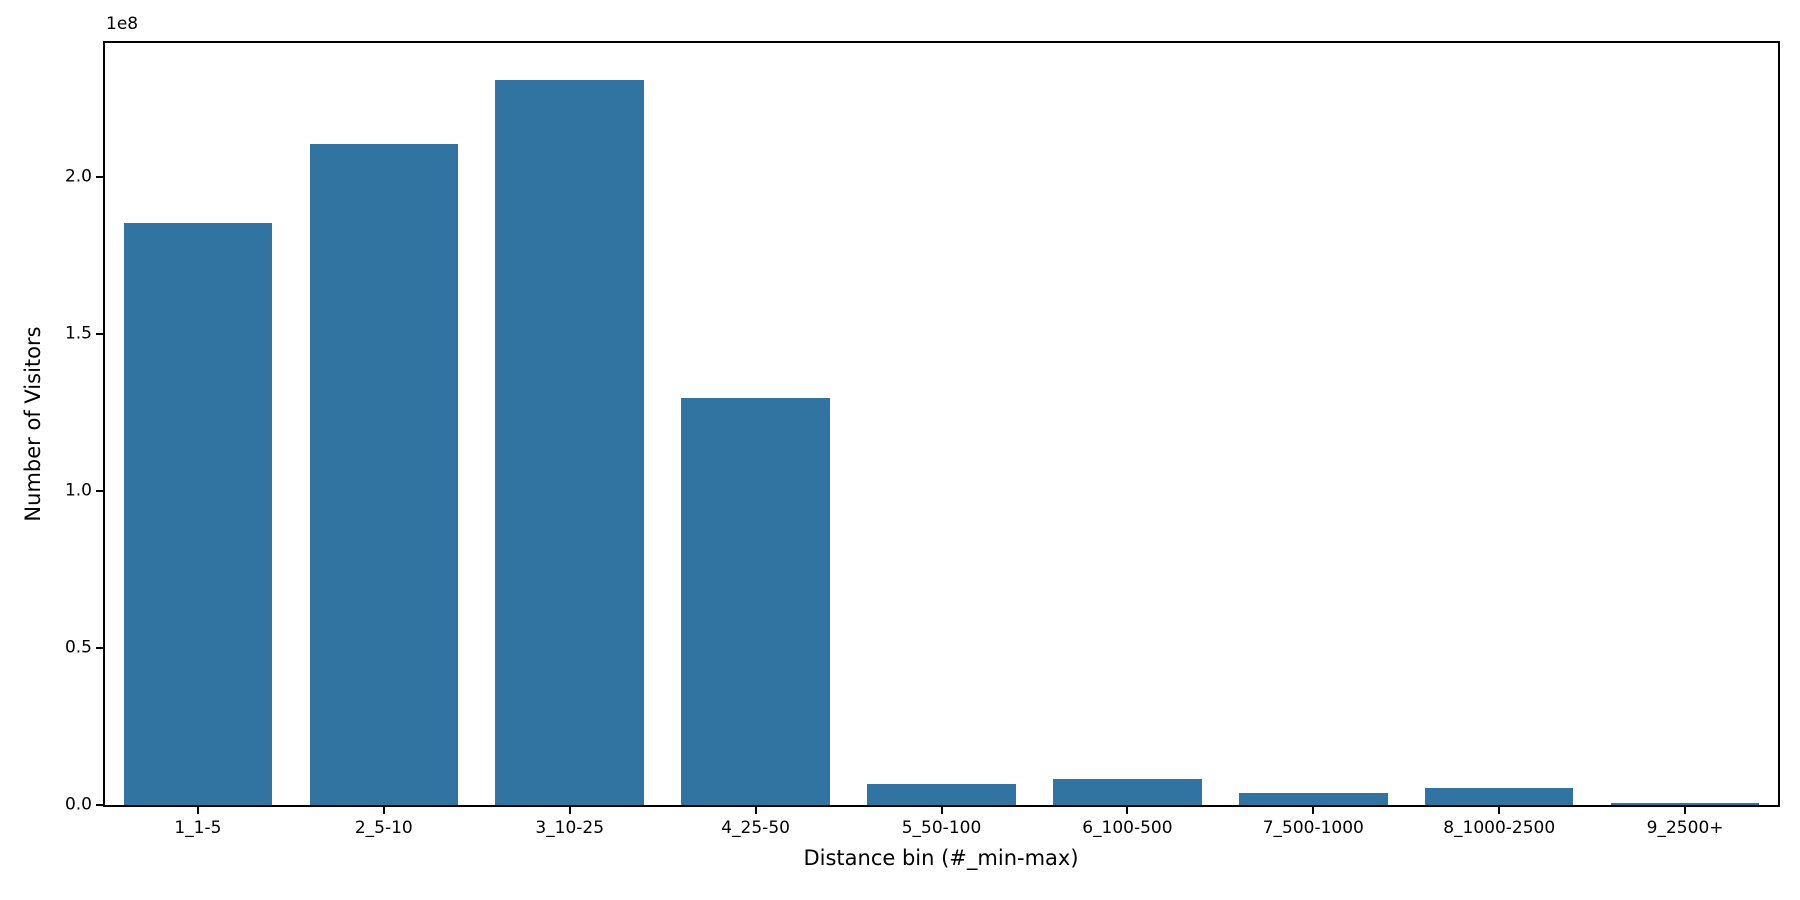  I want to click on bar-9_2500+, so click(1685, 804).